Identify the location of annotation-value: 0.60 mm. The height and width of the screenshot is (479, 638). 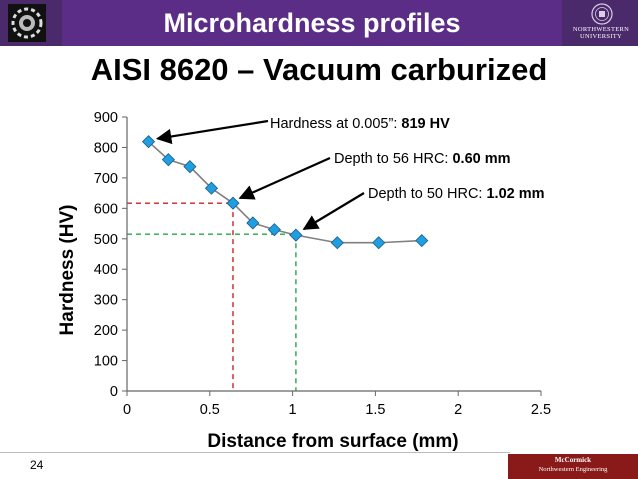
(481, 159).